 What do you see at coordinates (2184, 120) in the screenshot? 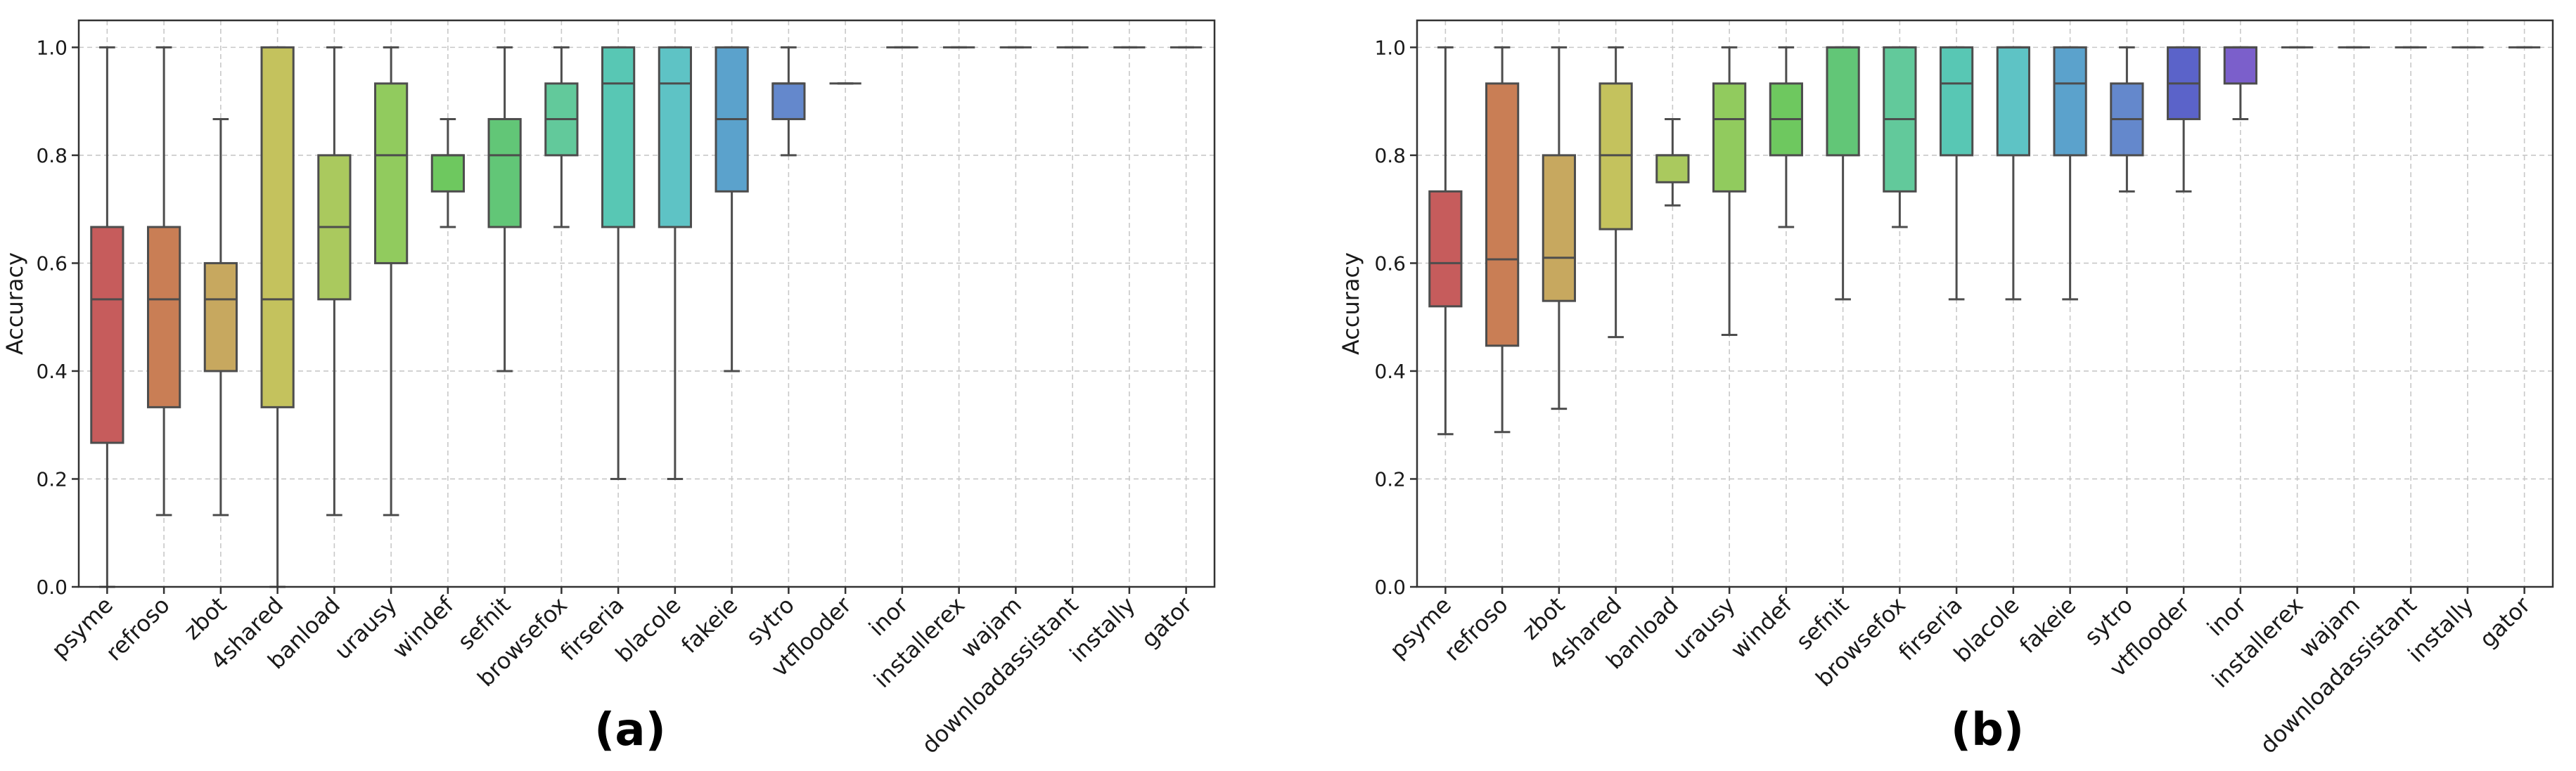
I see `box-vtflooder` at bounding box center [2184, 120].